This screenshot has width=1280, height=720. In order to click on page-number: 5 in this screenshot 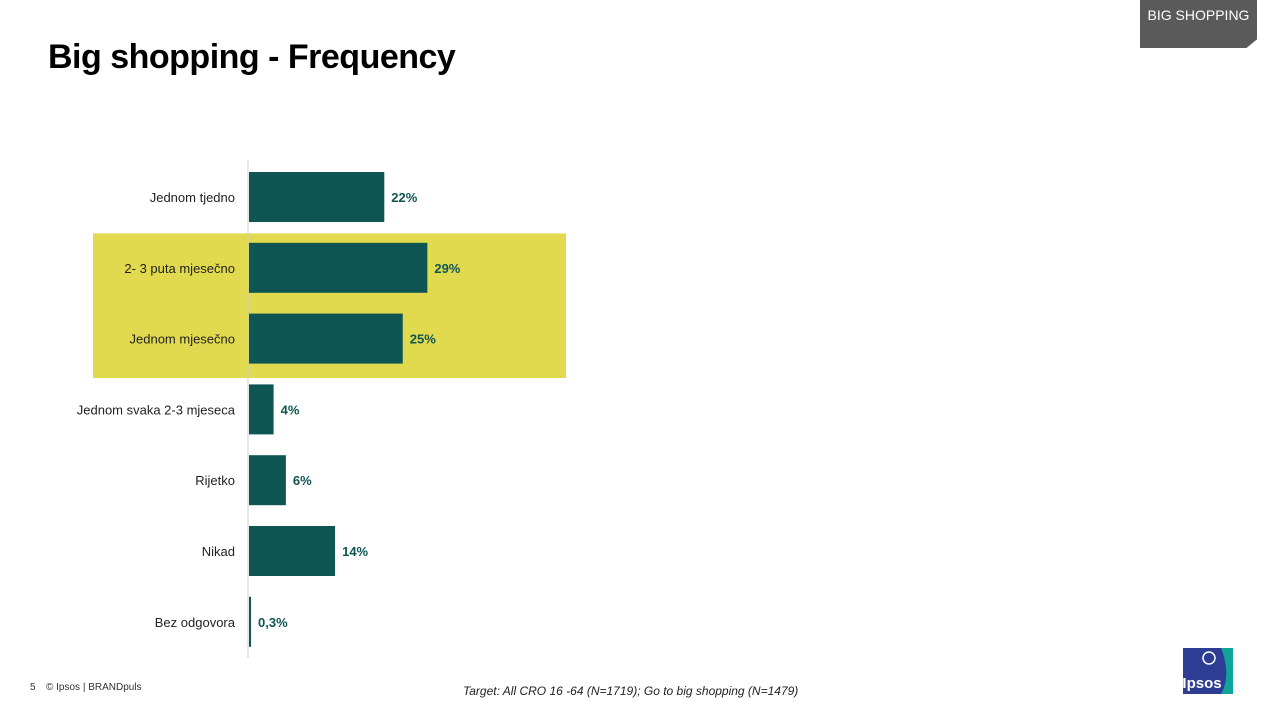, I will do `click(33, 687)`.